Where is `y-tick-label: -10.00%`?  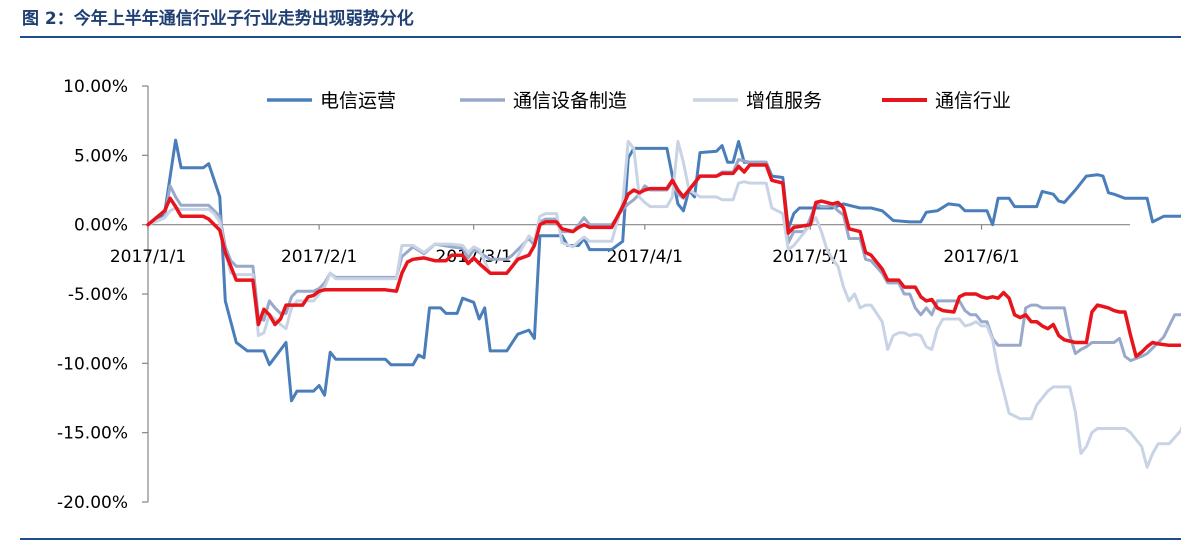
y-tick-label: -10.00% is located at coordinates (92, 364).